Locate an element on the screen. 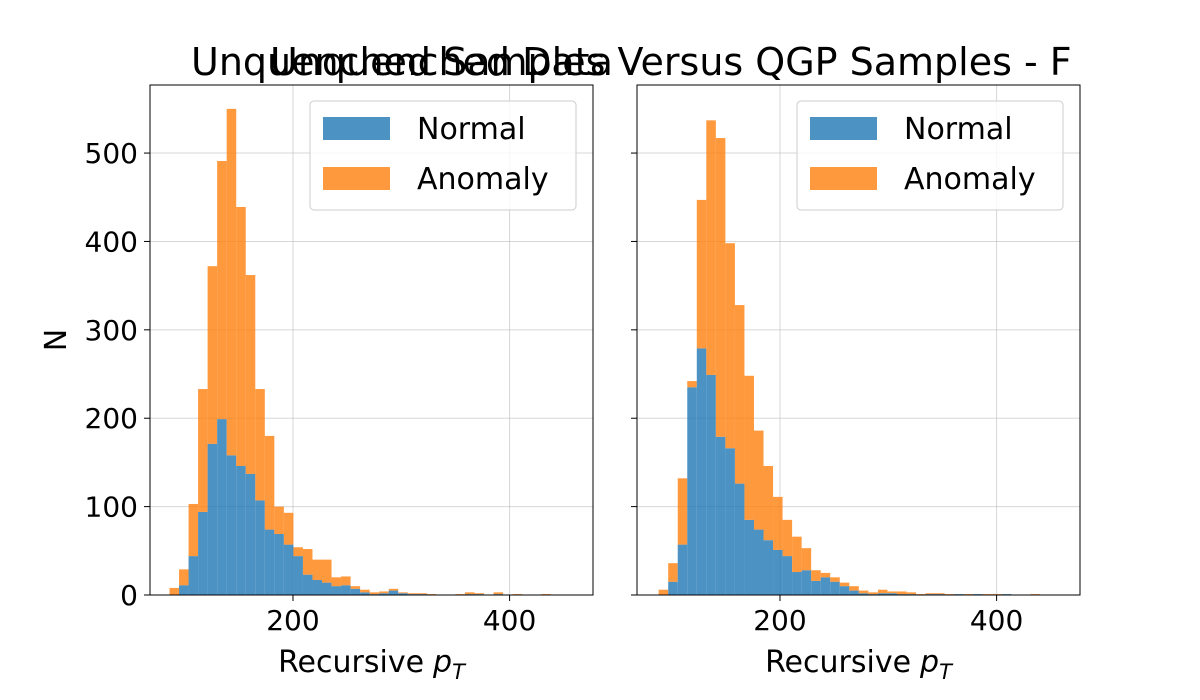 This screenshot has height=700, width=1200. x-axis-label-text: Recursive is located at coordinates (838, 662).